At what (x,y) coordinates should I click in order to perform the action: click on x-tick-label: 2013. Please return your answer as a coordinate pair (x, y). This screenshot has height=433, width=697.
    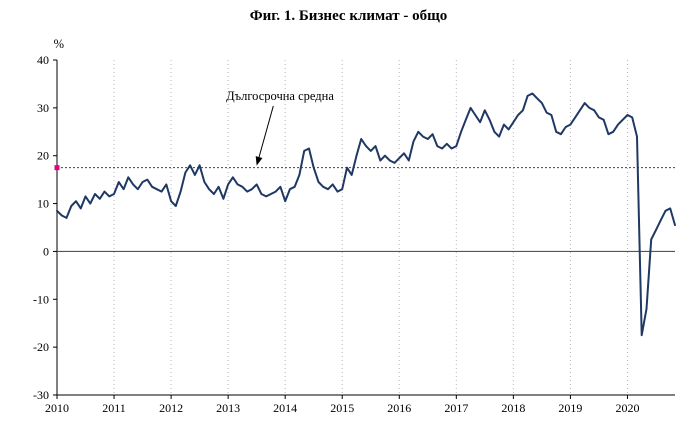
    Looking at the image, I should click on (228, 408).